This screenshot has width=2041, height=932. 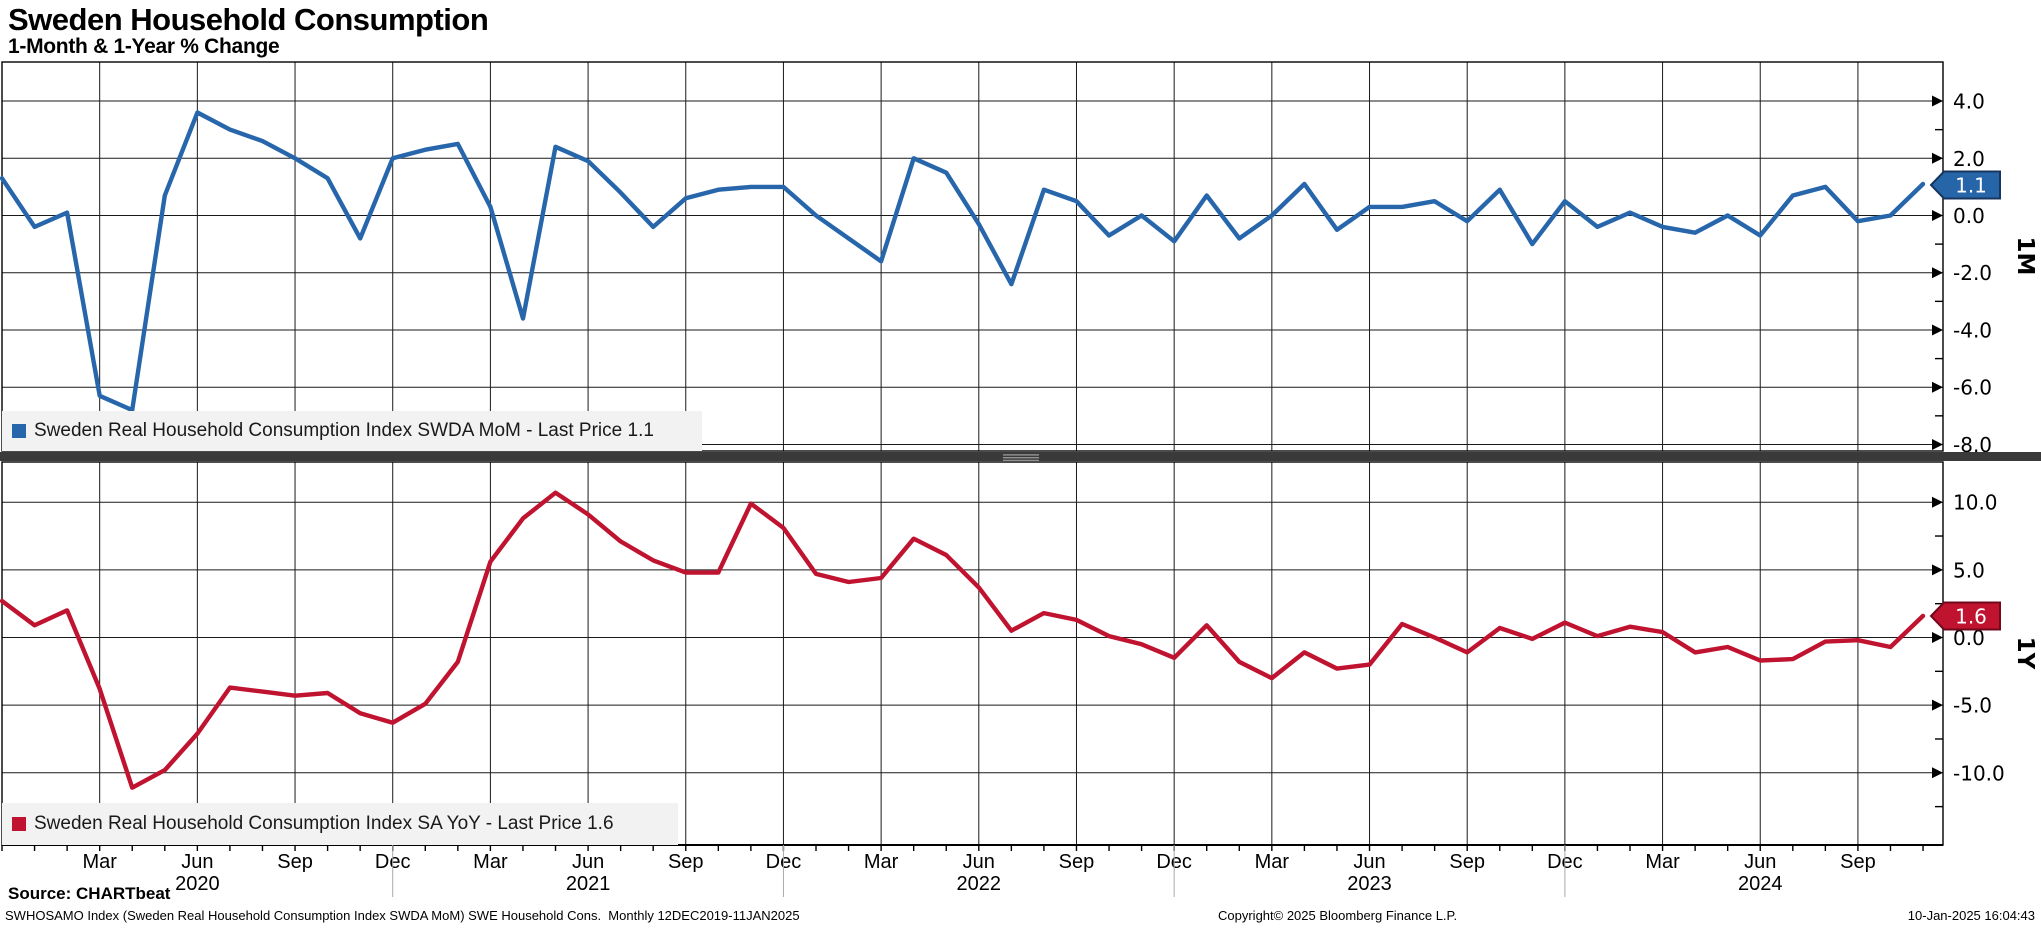 What do you see at coordinates (89, 893) in the screenshot?
I see `footer-source: Source: CHARTbeat` at bounding box center [89, 893].